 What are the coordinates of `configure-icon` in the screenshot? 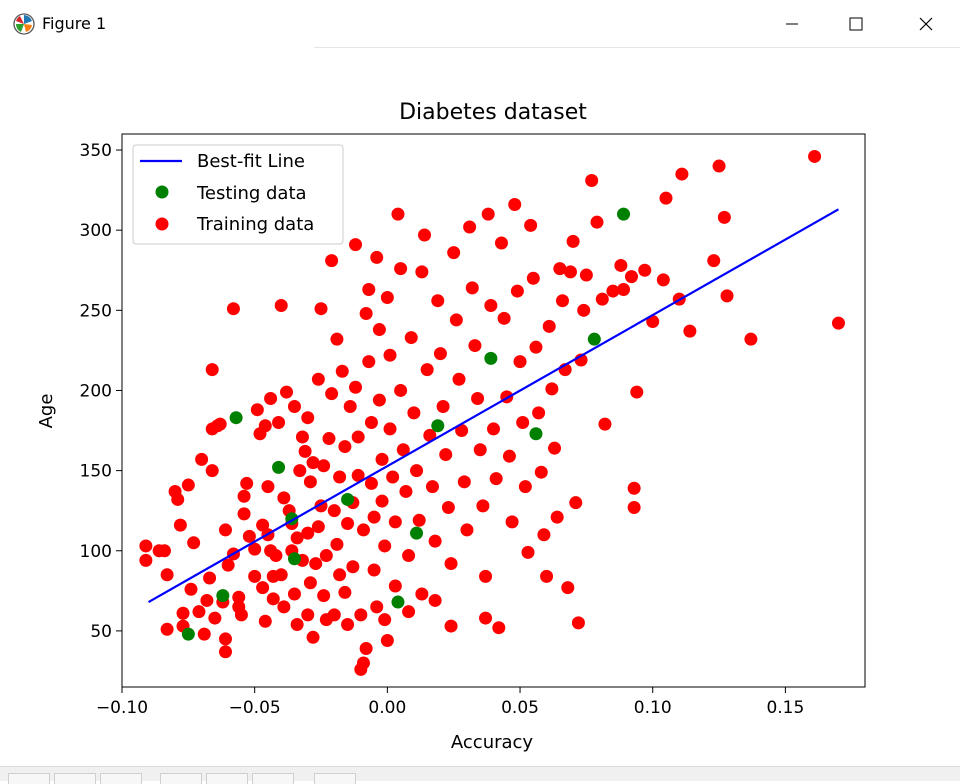 It's located at (273, 778).